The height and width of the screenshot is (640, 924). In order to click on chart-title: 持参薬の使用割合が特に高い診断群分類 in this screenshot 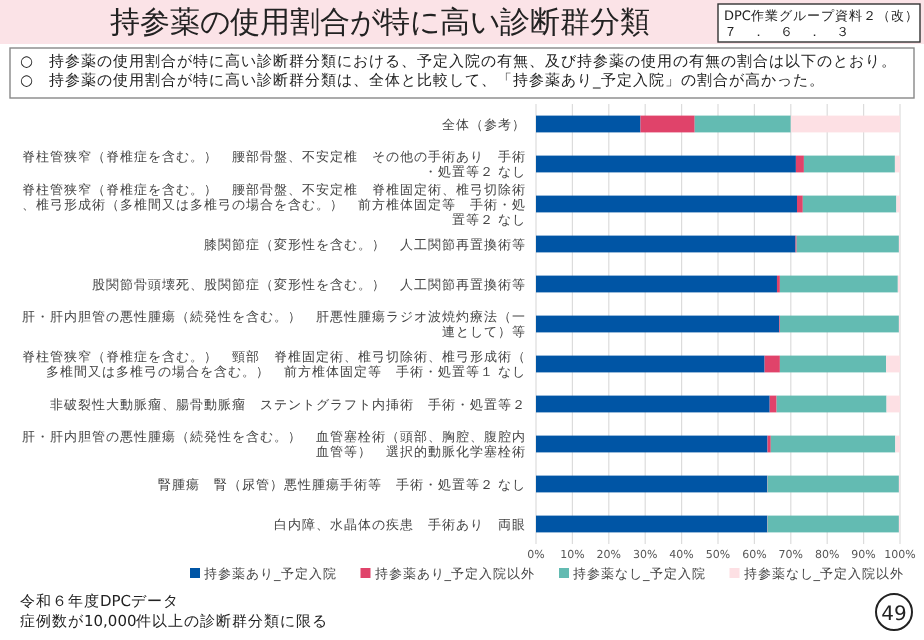, I will do `click(380, 22)`.